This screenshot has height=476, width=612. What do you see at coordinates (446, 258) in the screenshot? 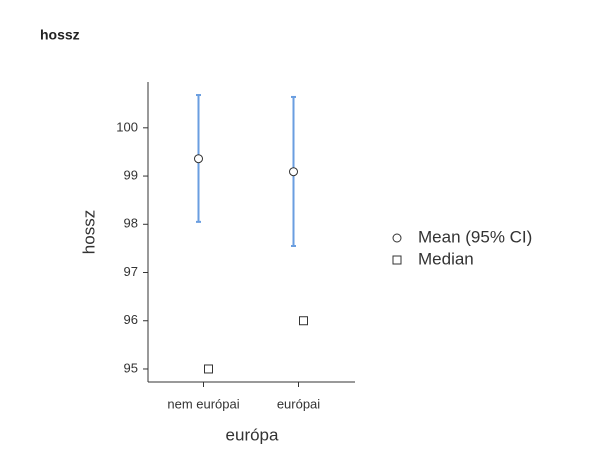
I see `legend-label: Median` at bounding box center [446, 258].